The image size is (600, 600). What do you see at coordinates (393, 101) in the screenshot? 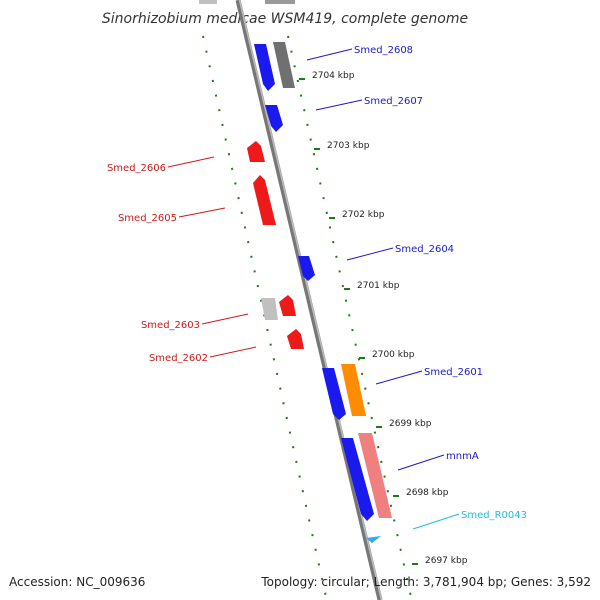
I see `gene-label-smed-2607: Smed_2607` at bounding box center [393, 101].